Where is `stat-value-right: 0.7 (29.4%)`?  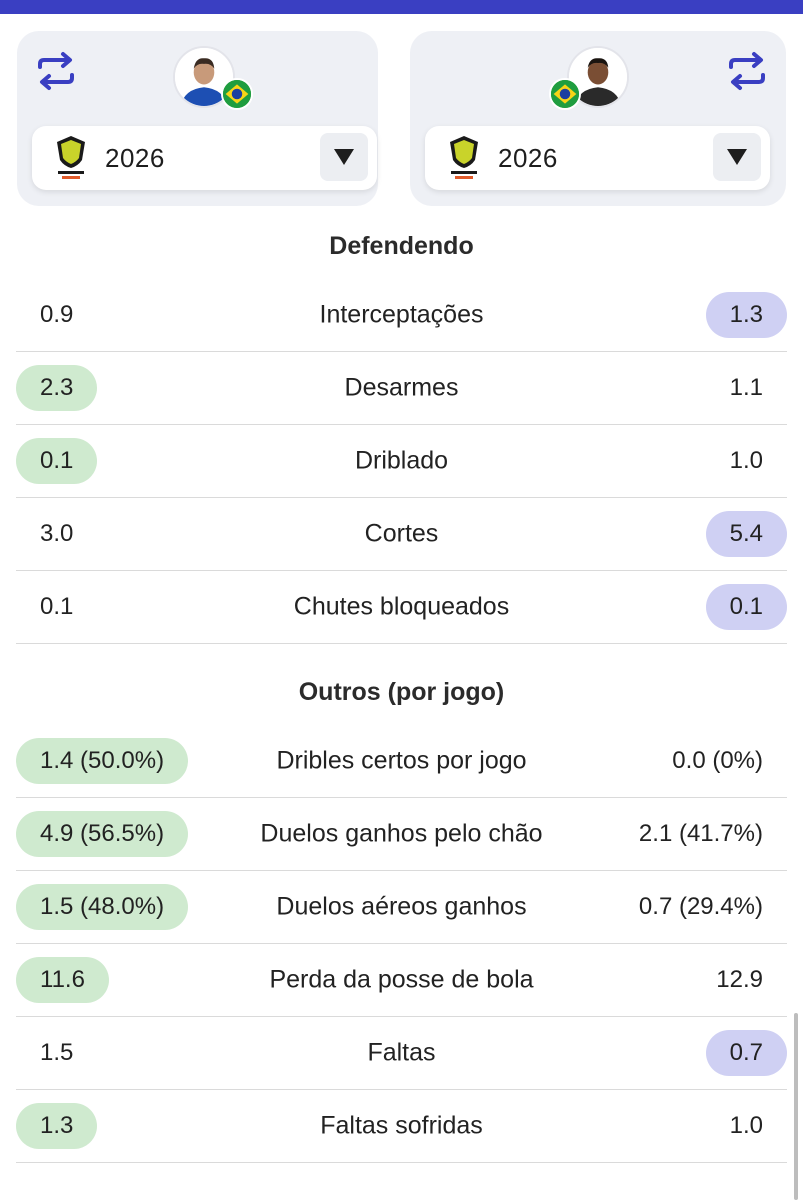 stat-value-right: 0.7 (29.4%) is located at coordinates (700, 906).